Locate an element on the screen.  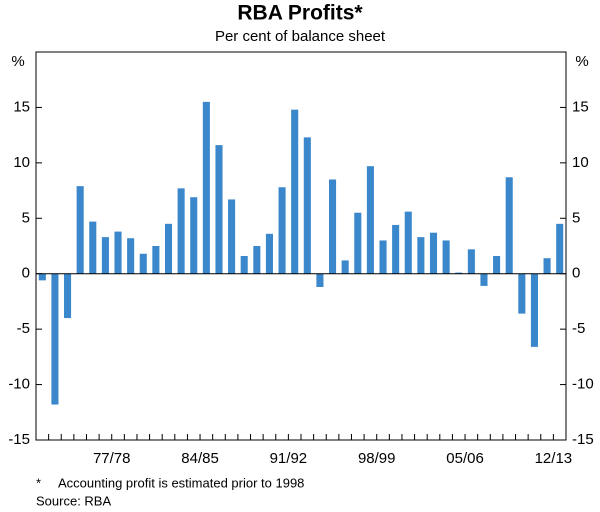
source: Source: RBA is located at coordinates (73, 500).